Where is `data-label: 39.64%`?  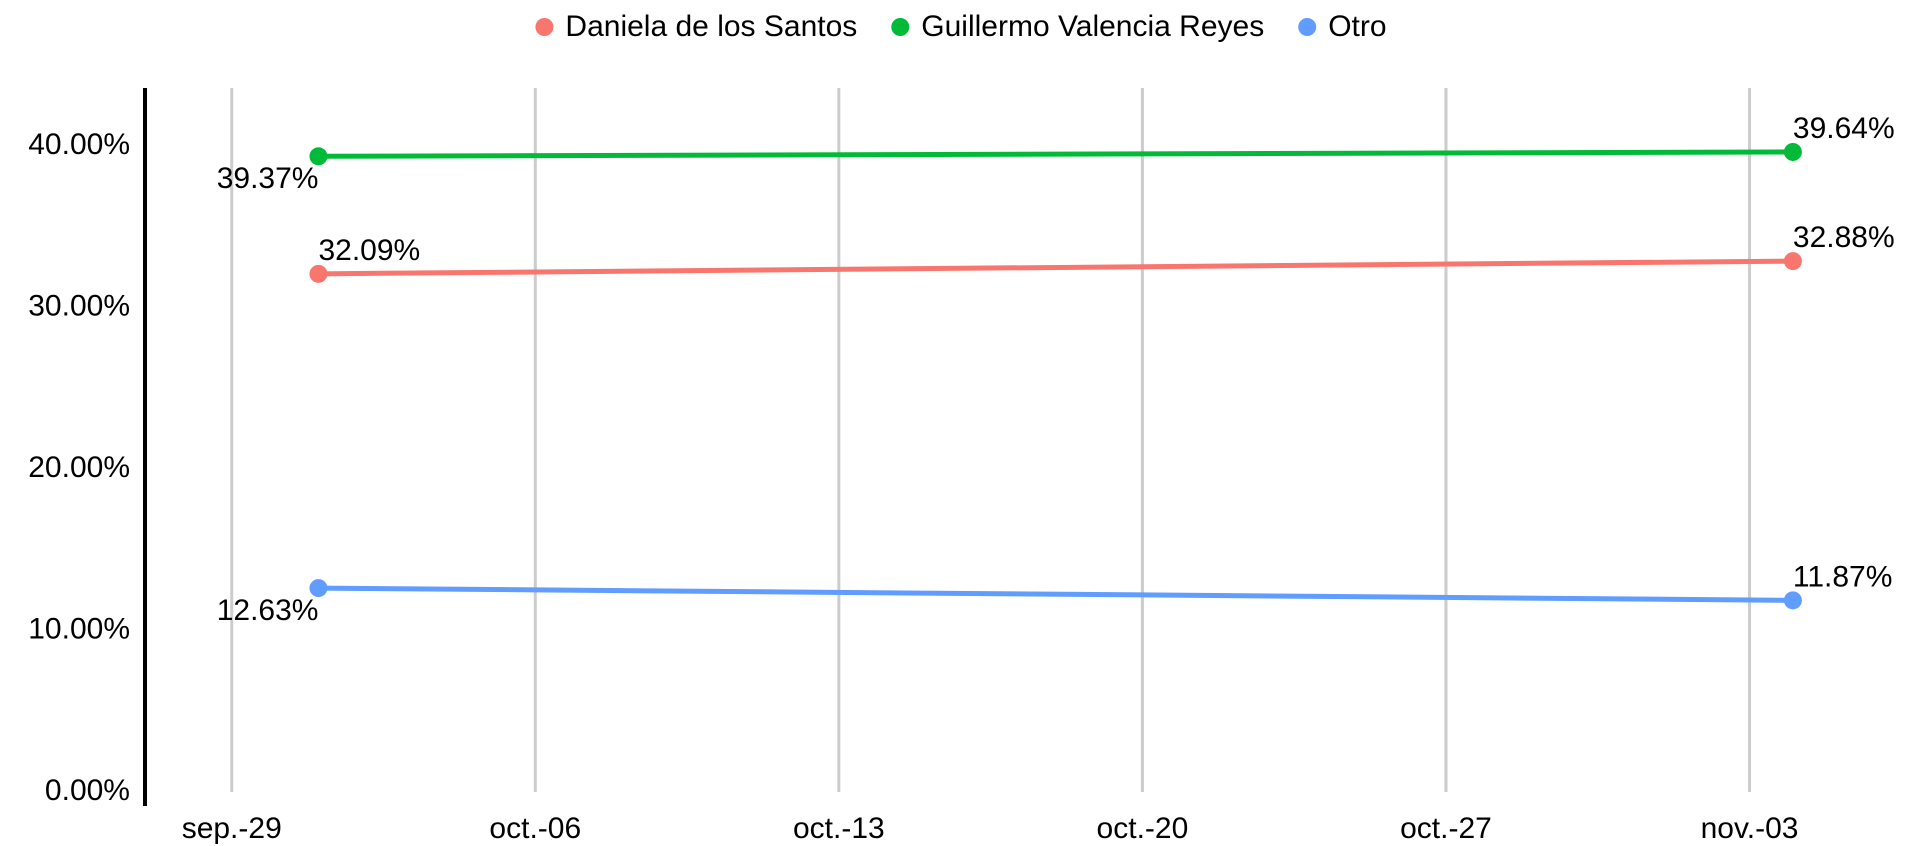 data-label: 39.64% is located at coordinates (1844, 128).